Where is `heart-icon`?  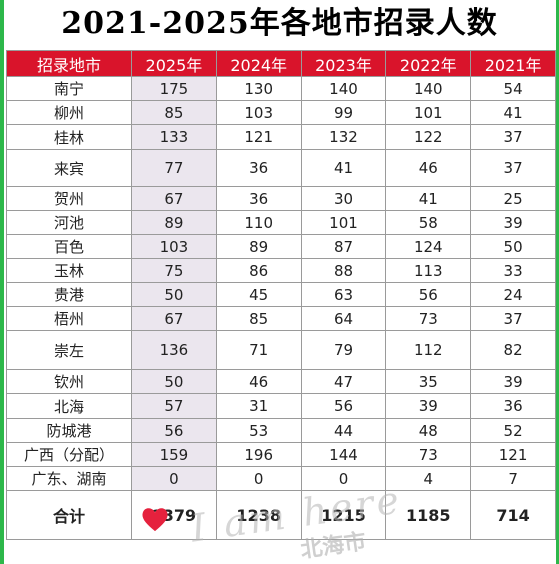 heart-icon is located at coordinates (155, 520).